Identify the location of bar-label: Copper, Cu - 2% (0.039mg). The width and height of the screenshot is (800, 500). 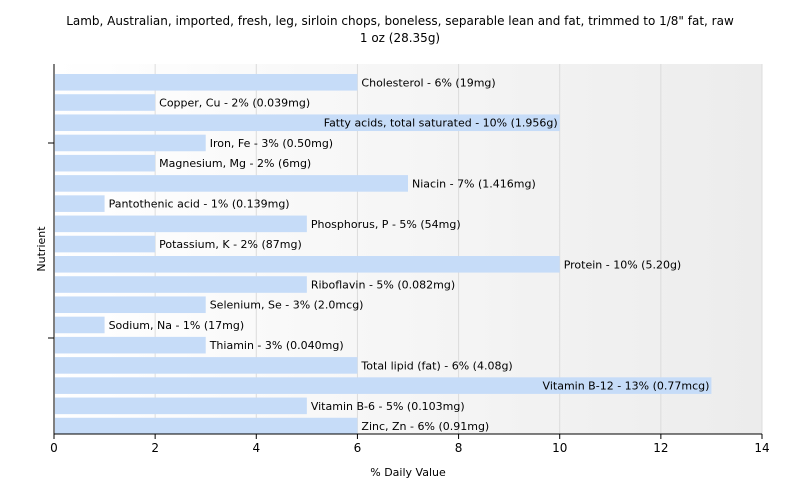
(234, 103).